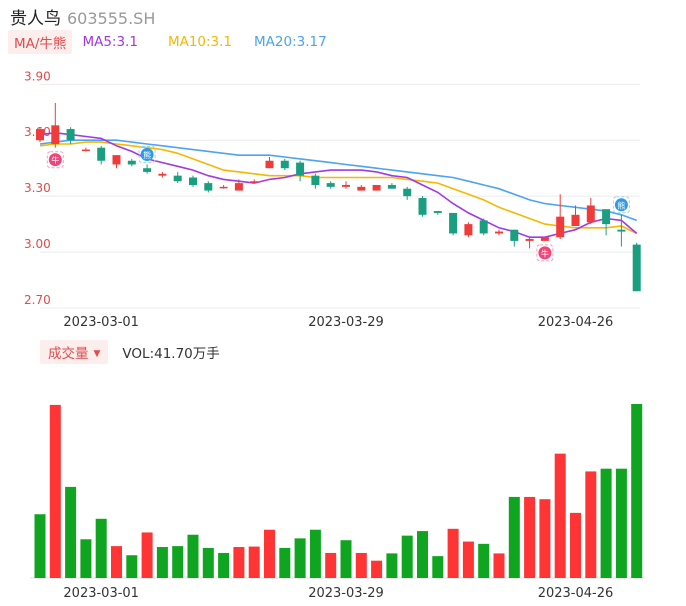 The width and height of the screenshot is (686, 606). I want to click on ma-legend: MA/牛熊 MA5:3.1 MA10:3.1 MA20:3.17, so click(167, 42).